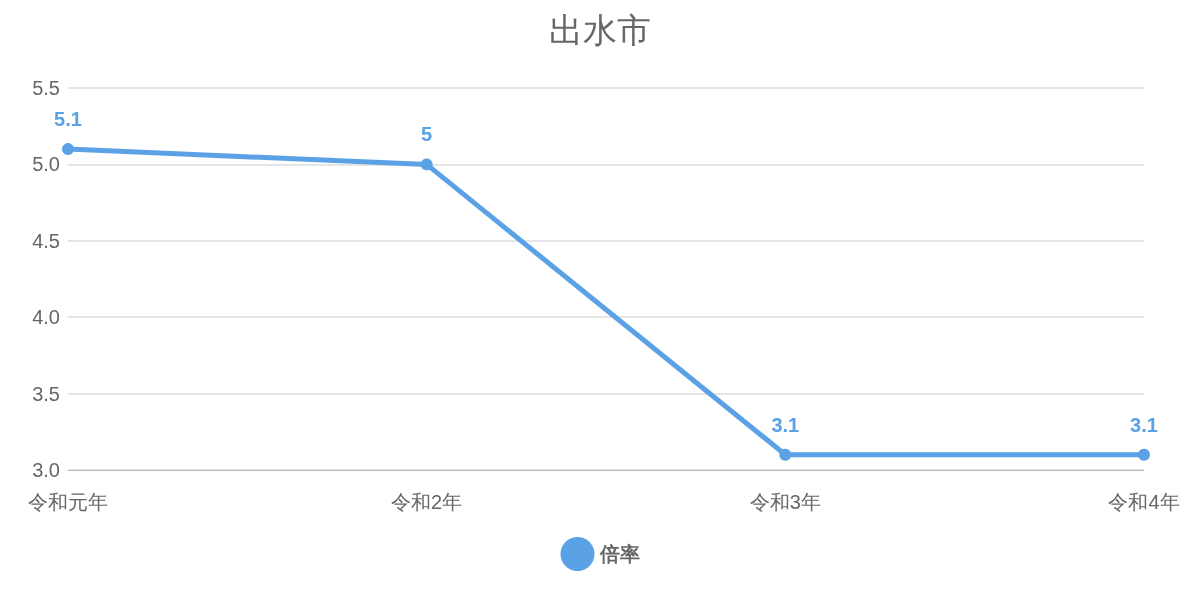  I want to click on x-tick-label: 令和2年, so click(427, 502).